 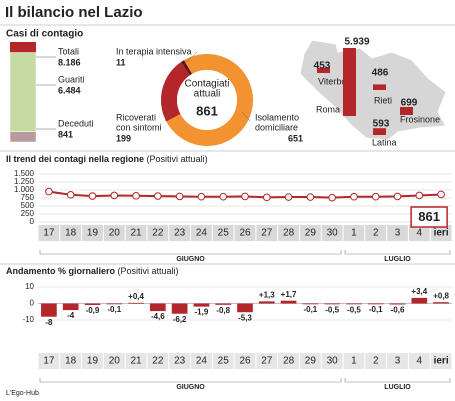 I want to click on x-tick-label: 4, so click(x=420, y=233).